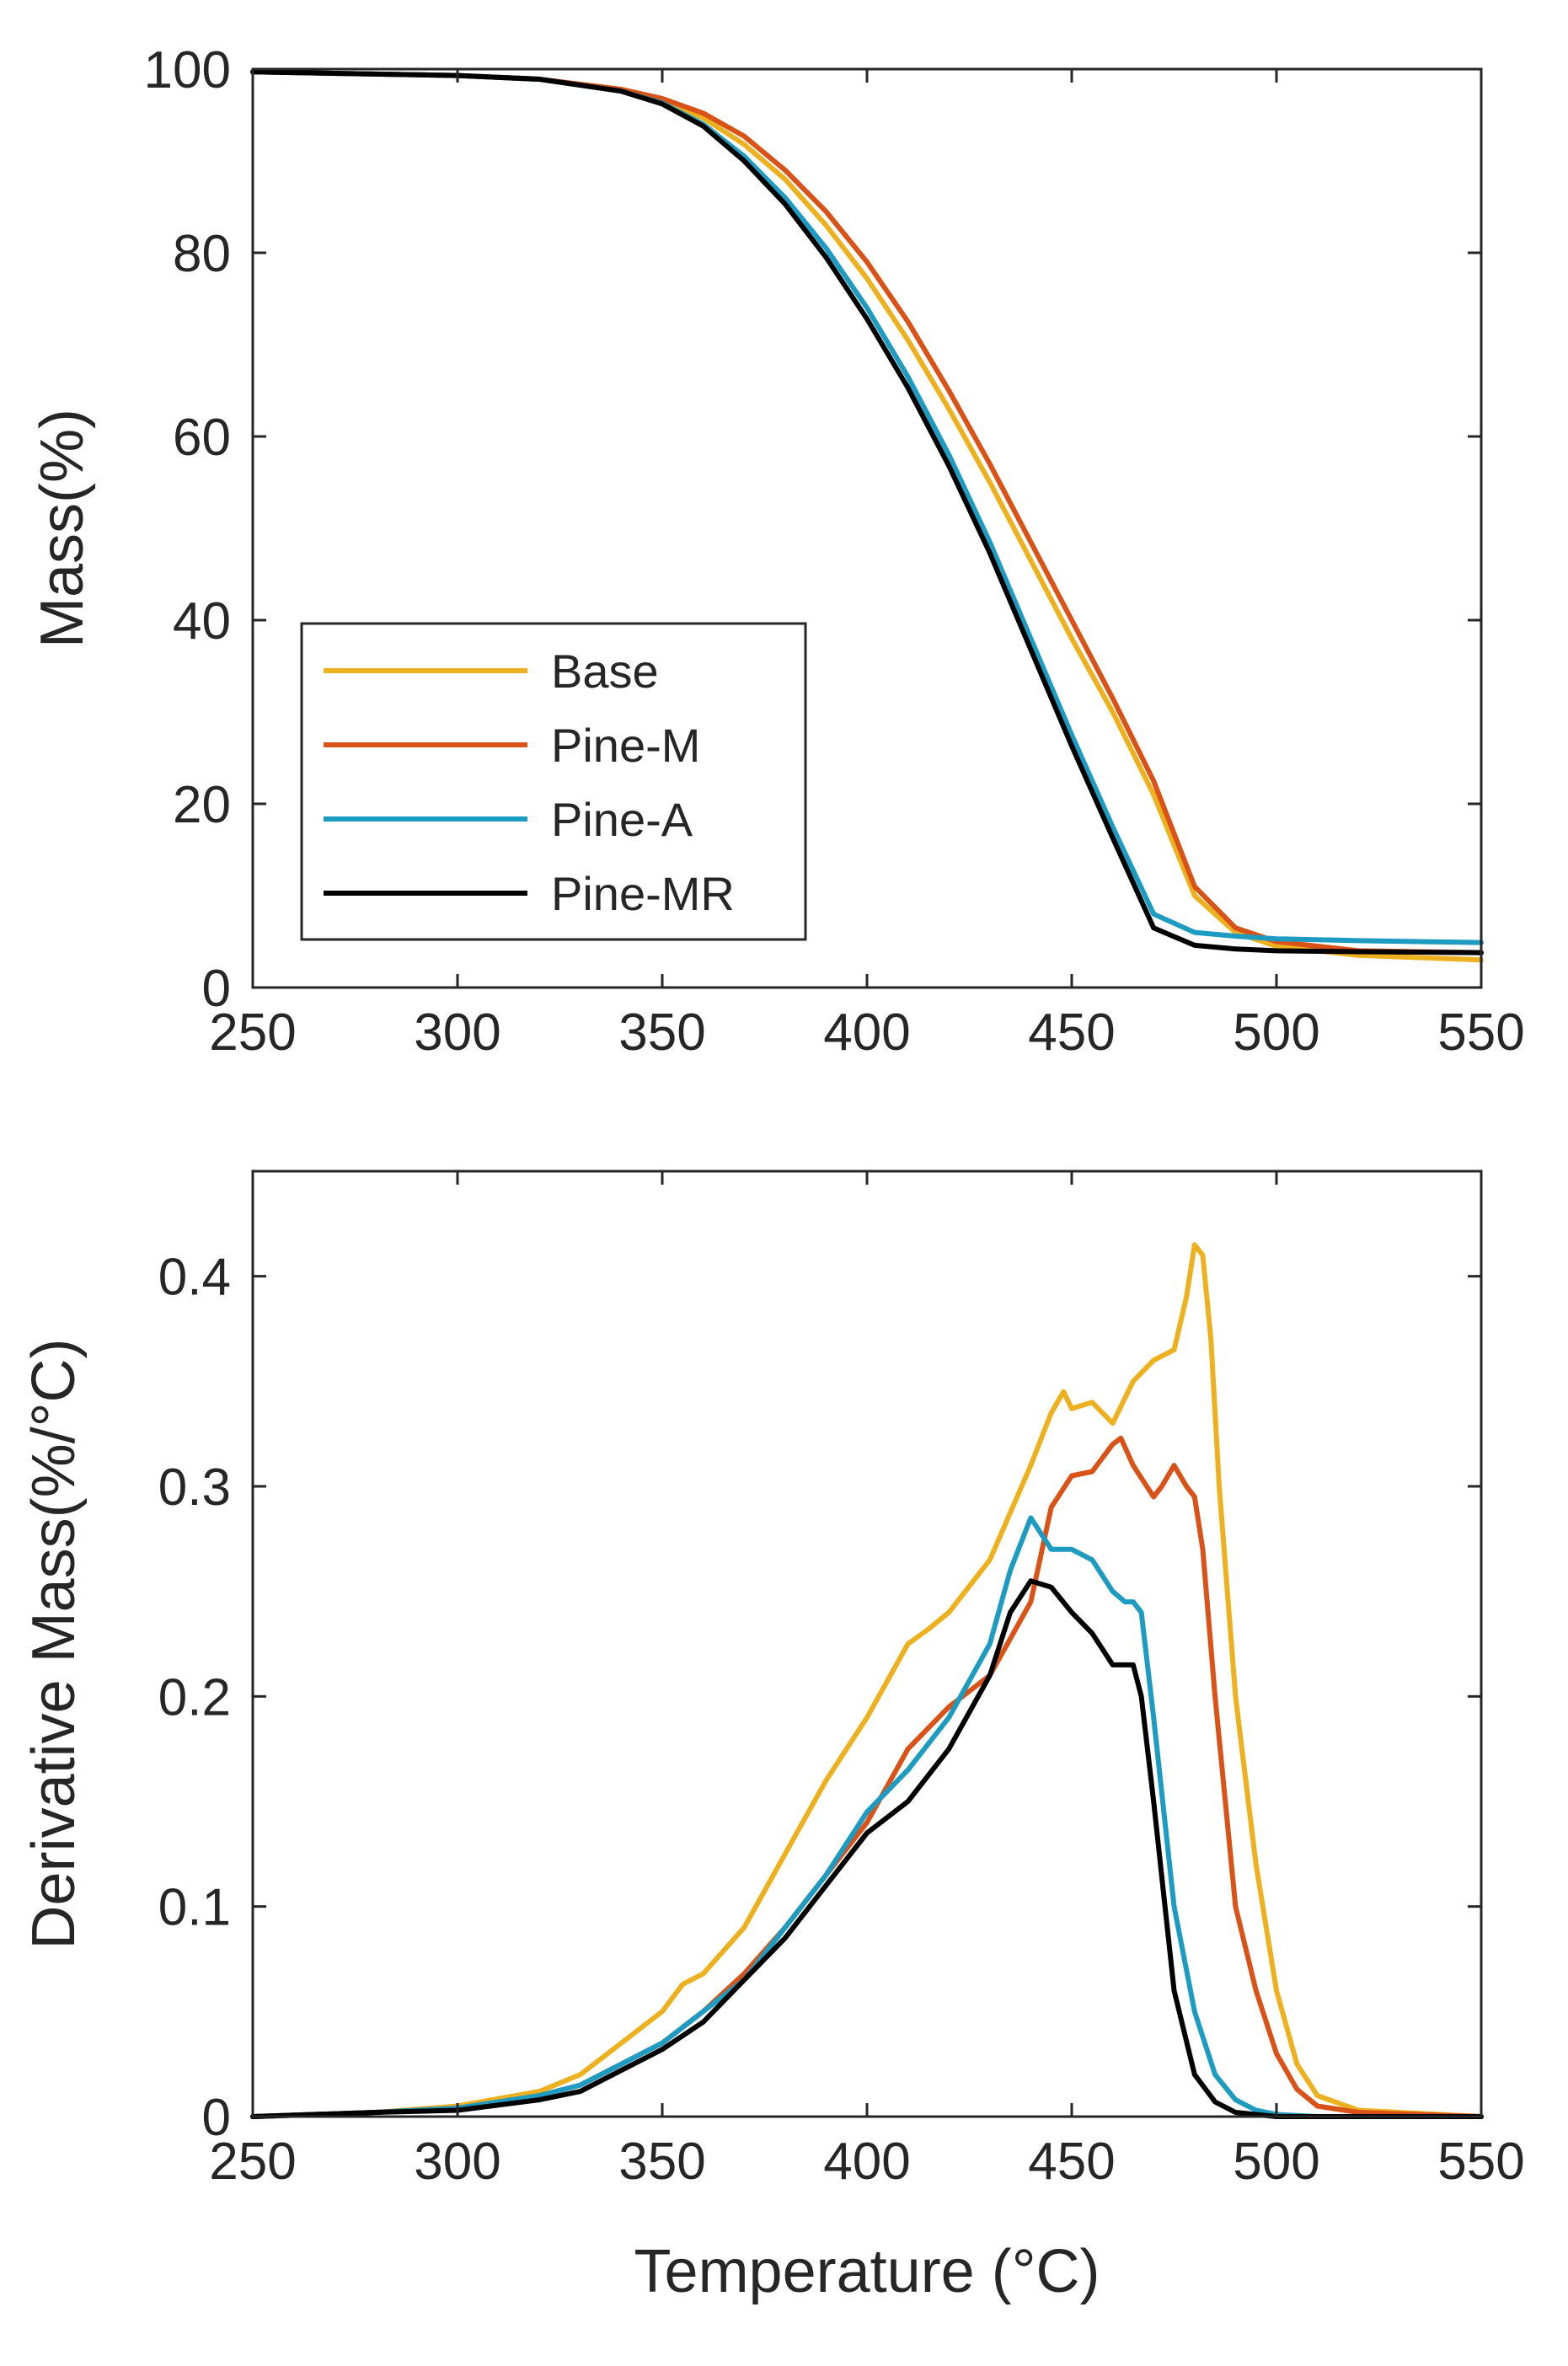  I want to click on derivative-x-tick-label: 300, so click(457, 2162).